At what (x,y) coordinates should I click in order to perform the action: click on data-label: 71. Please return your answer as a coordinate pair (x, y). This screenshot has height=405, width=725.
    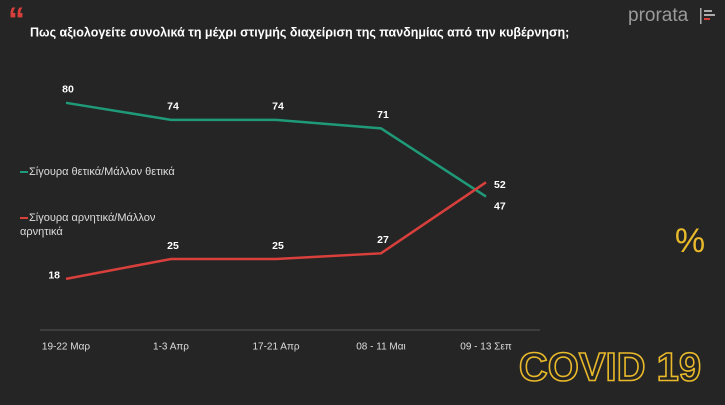
    Looking at the image, I should click on (383, 115).